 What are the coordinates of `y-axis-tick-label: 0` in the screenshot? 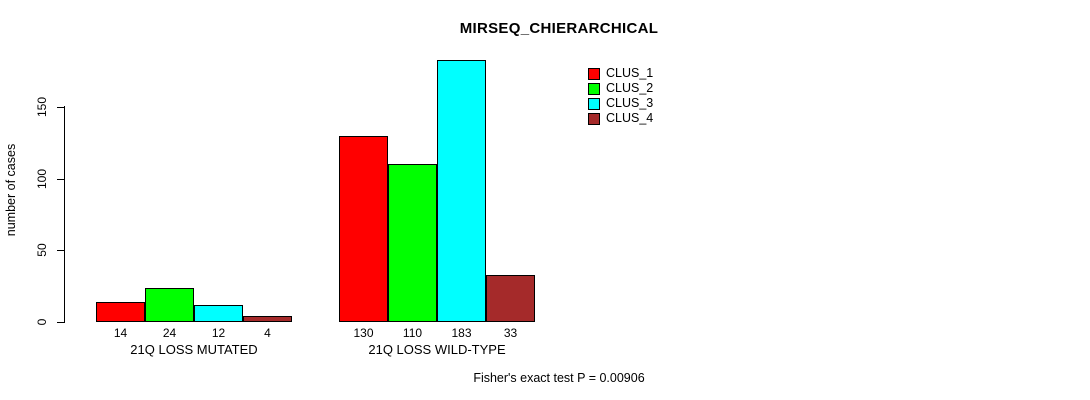 It's located at (42, 322).